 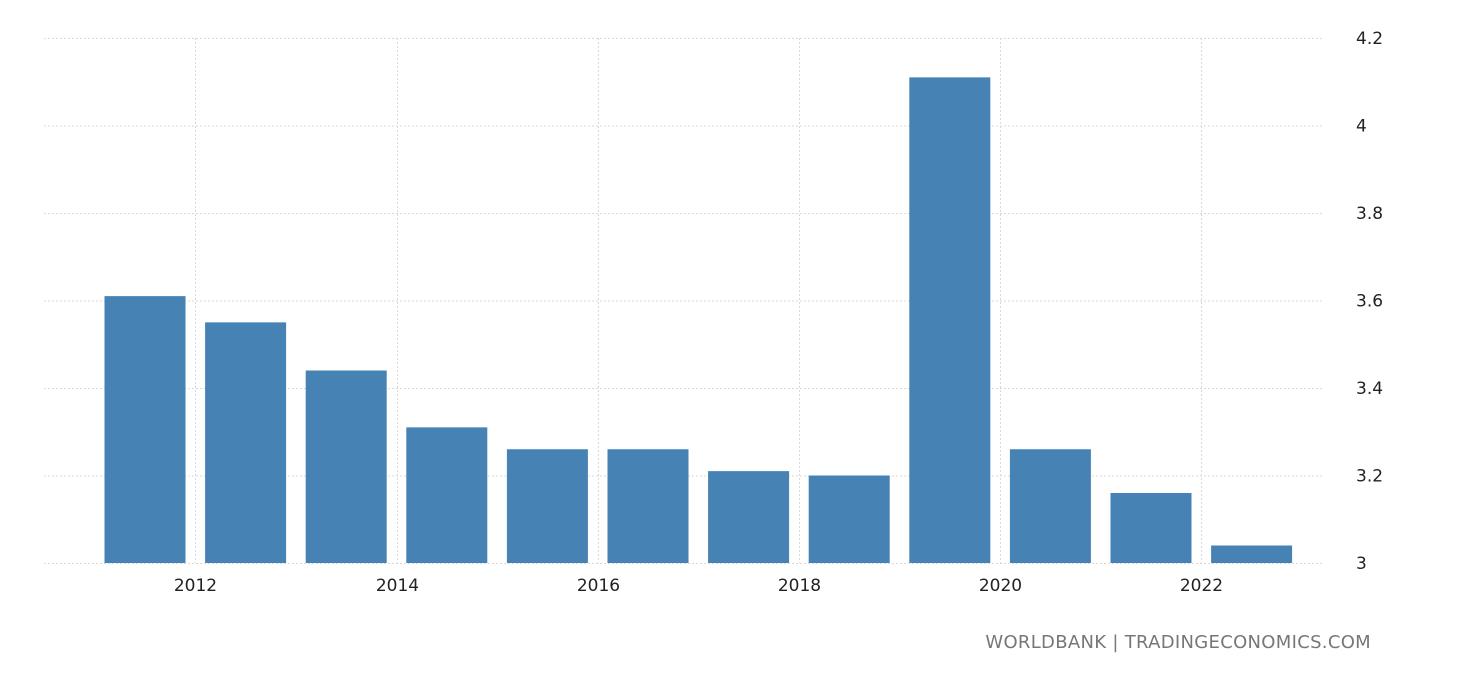 I want to click on bar-2019, so click(x=849, y=519).